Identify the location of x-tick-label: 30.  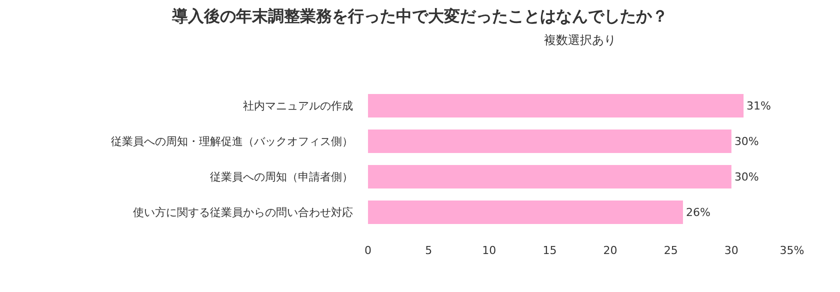
(731, 250).